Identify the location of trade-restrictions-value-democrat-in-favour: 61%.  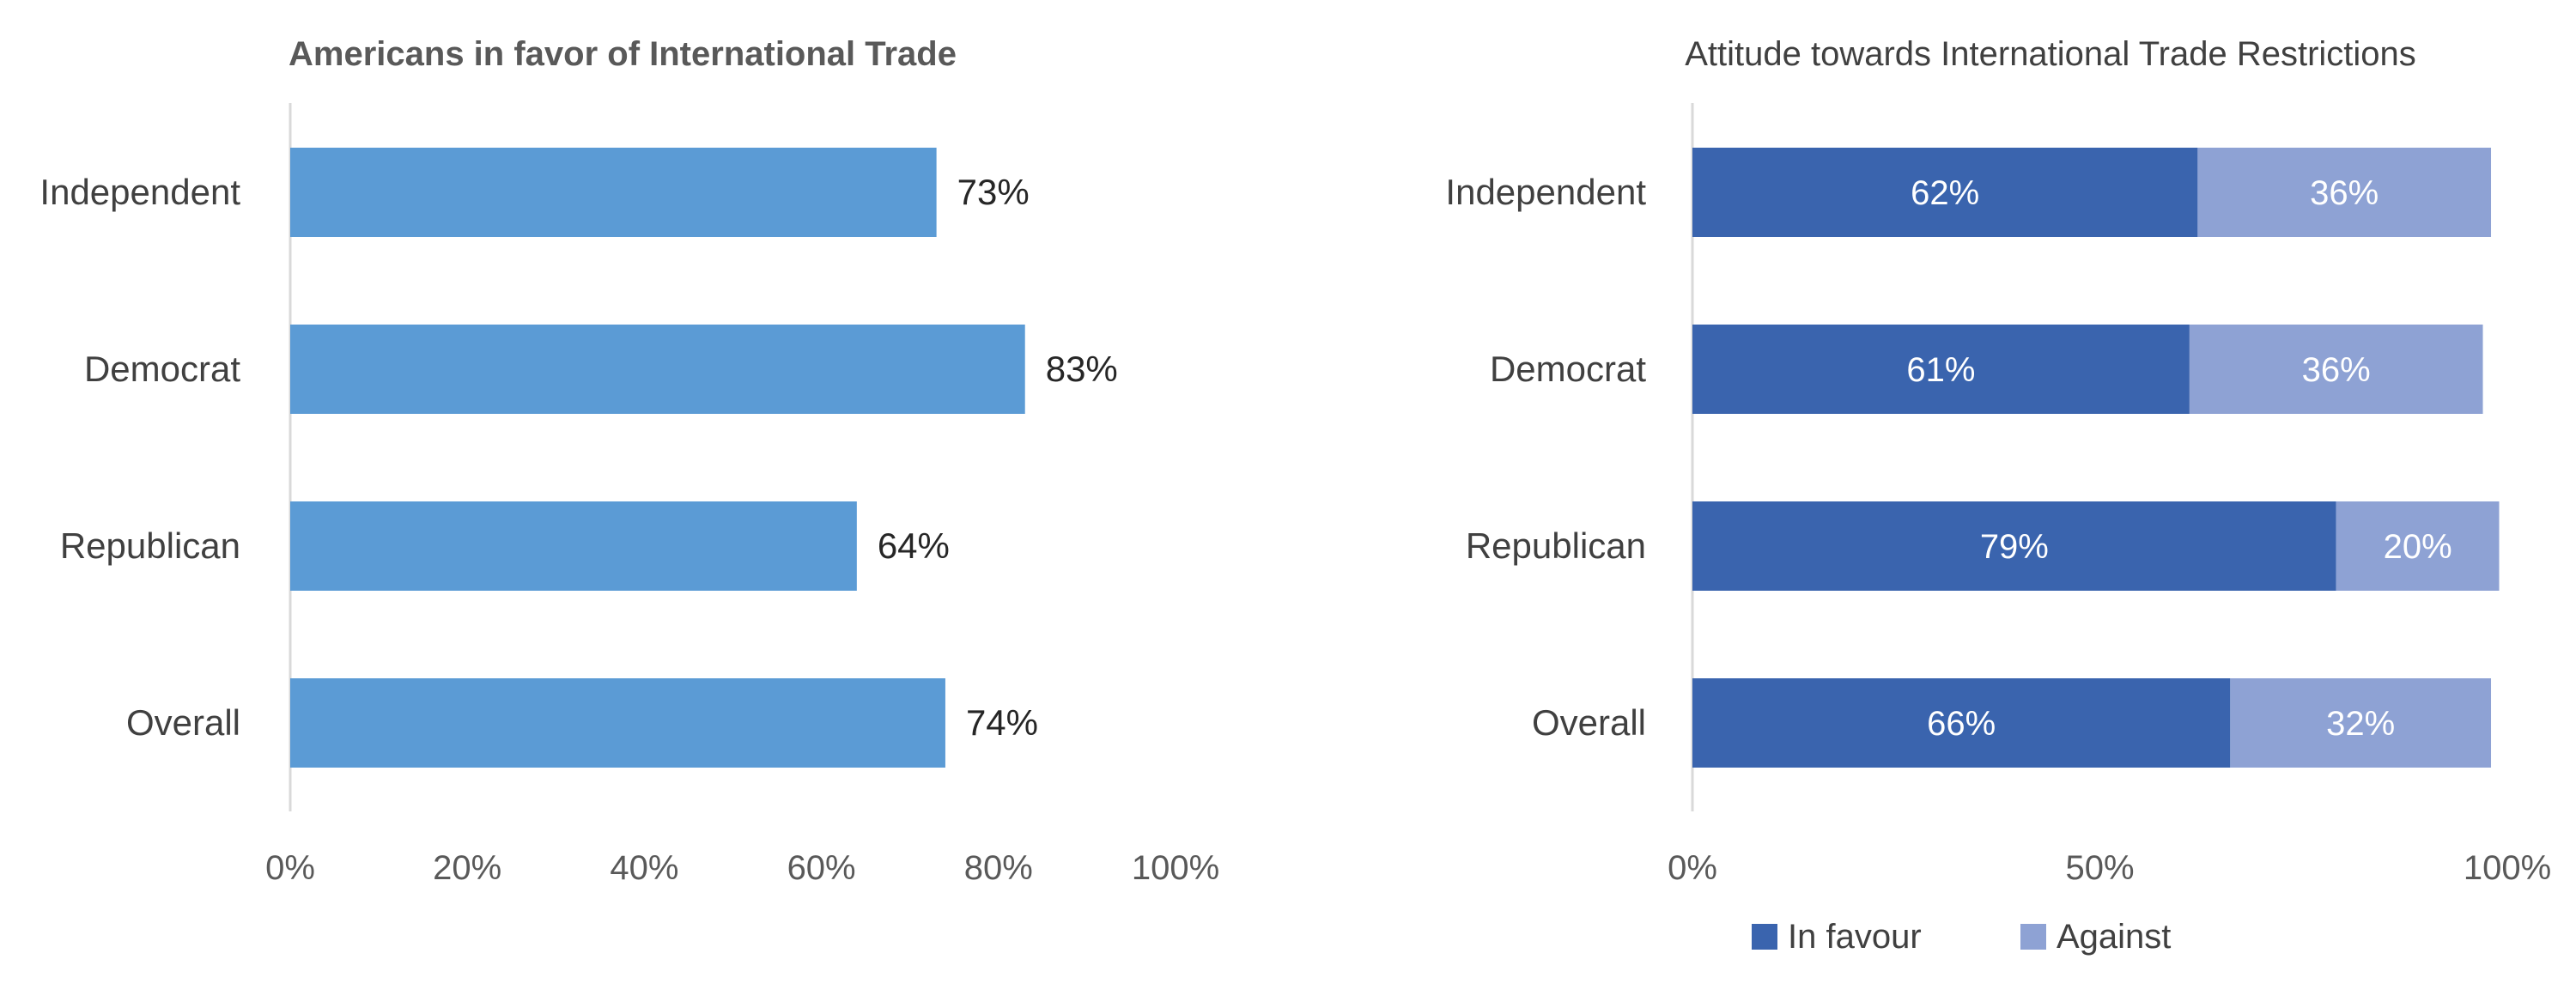
(1940, 370).